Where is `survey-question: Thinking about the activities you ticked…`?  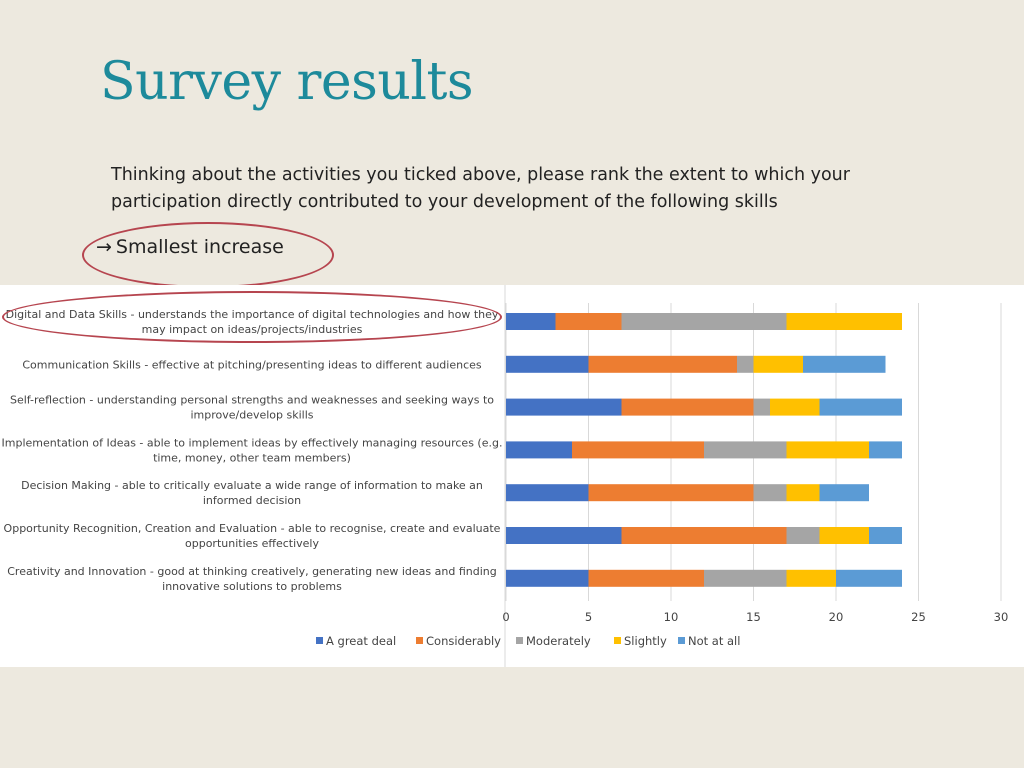
survey-question: Thinking about the activities you ticked… is located at coordinates (480, 188).